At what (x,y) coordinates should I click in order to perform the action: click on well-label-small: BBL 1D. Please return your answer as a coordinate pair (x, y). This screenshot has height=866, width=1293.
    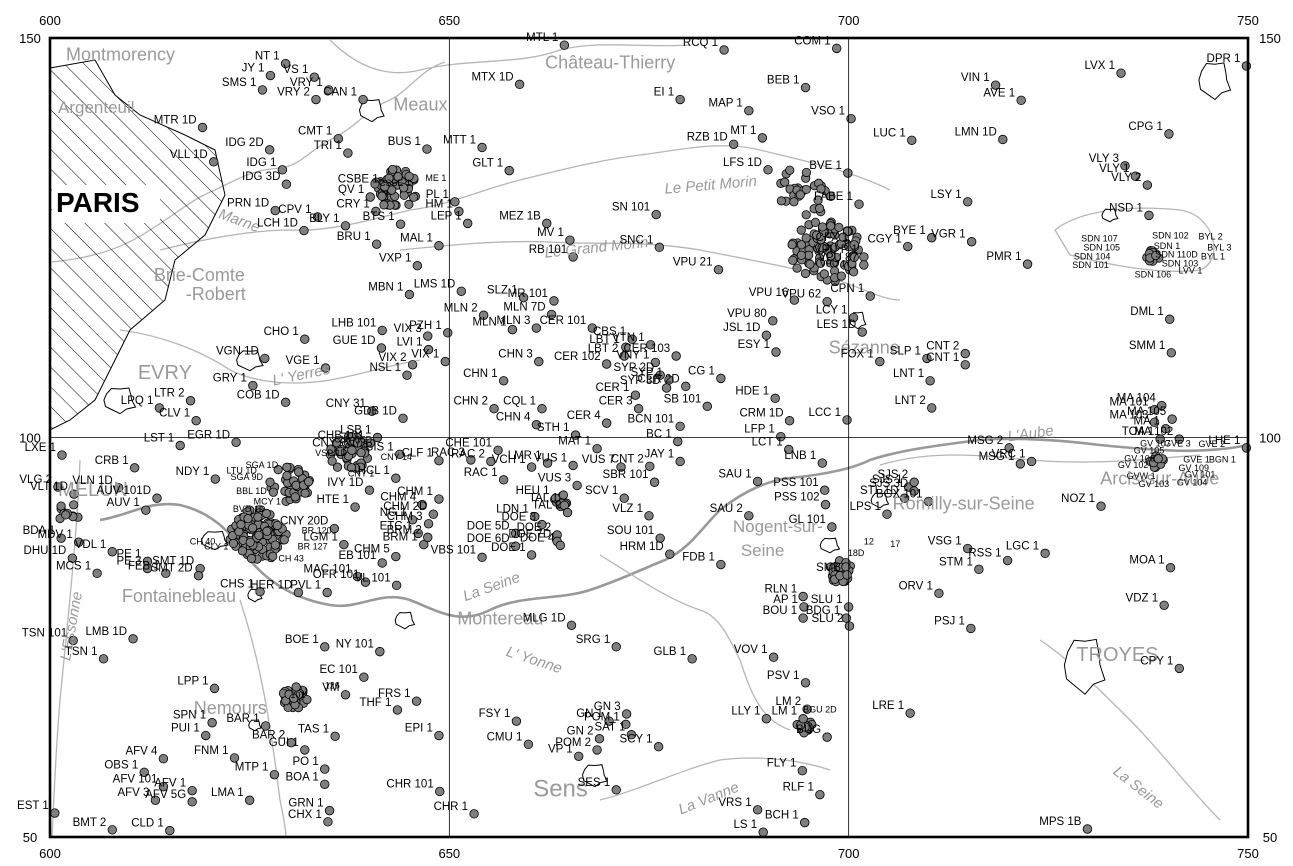
    Looking at the image, I should click on (251, 491).